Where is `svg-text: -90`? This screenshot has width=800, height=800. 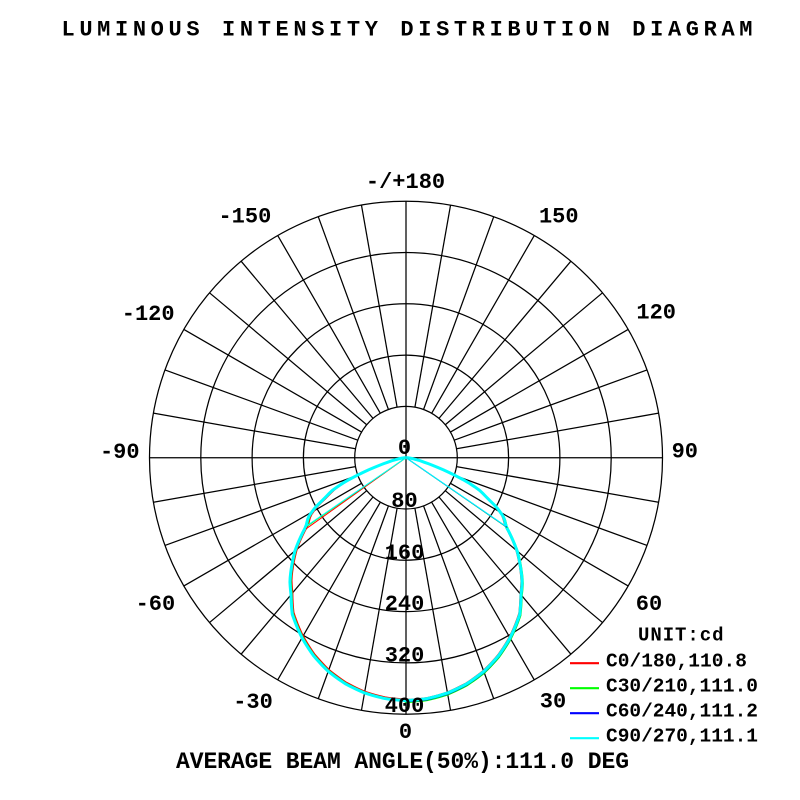
svg-text: -90 is located at coordinates (120, 452).